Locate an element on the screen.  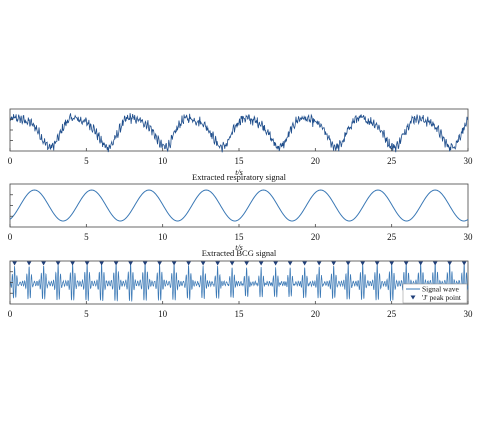
legend: Signal wave 'J' peak point is located at coordinates (435, 293).